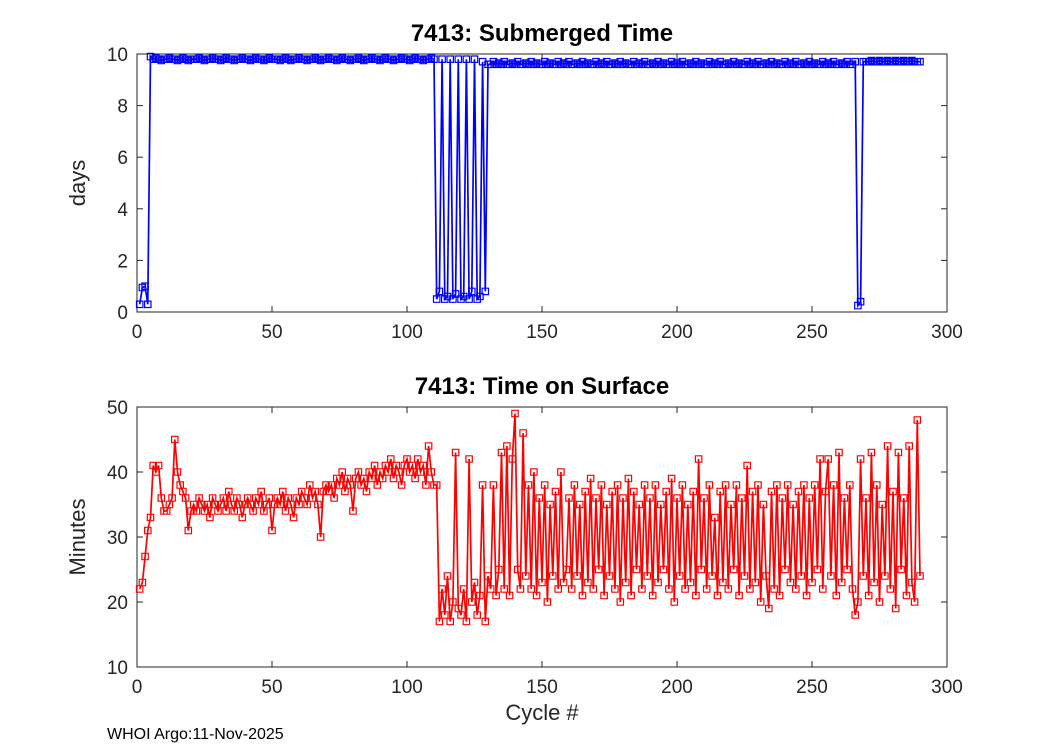 The image size is (1050, 750). What do you see at coordinates (542, 712) in the screenshot?
I see `x-axis-label: Cycle #` at bounding box center [542, 712].